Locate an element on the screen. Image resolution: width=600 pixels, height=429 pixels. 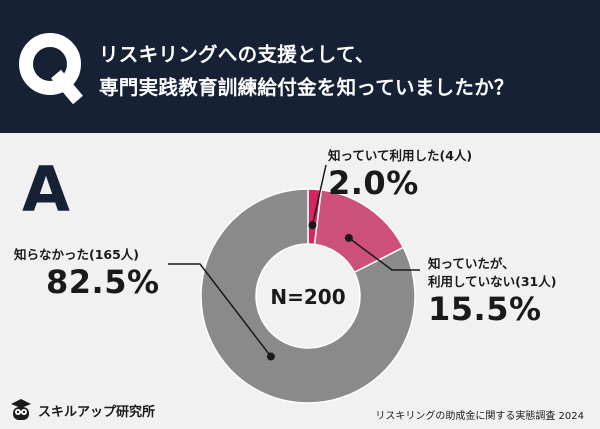
leader-dot-known-used is located at coordinates (312, 225).